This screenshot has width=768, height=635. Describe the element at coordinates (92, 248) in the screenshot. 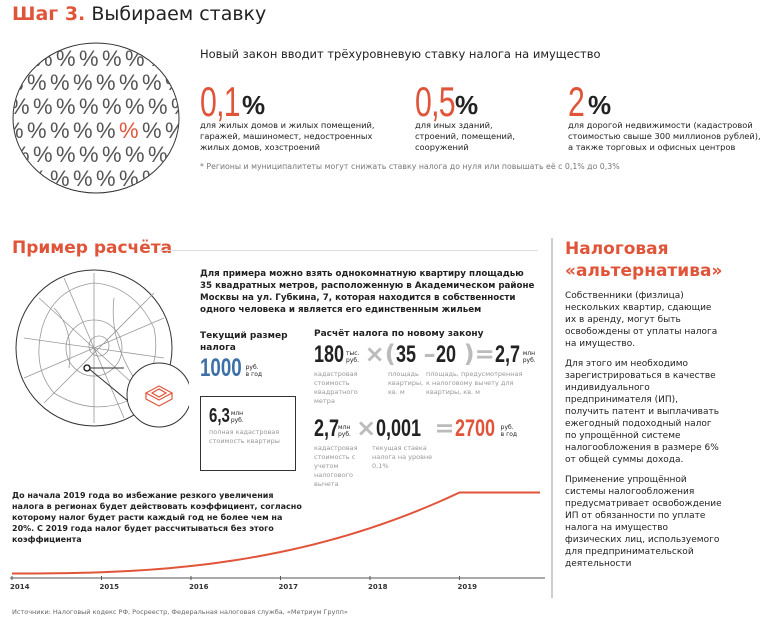

I see `example-title: Пример расчёта` at that location.